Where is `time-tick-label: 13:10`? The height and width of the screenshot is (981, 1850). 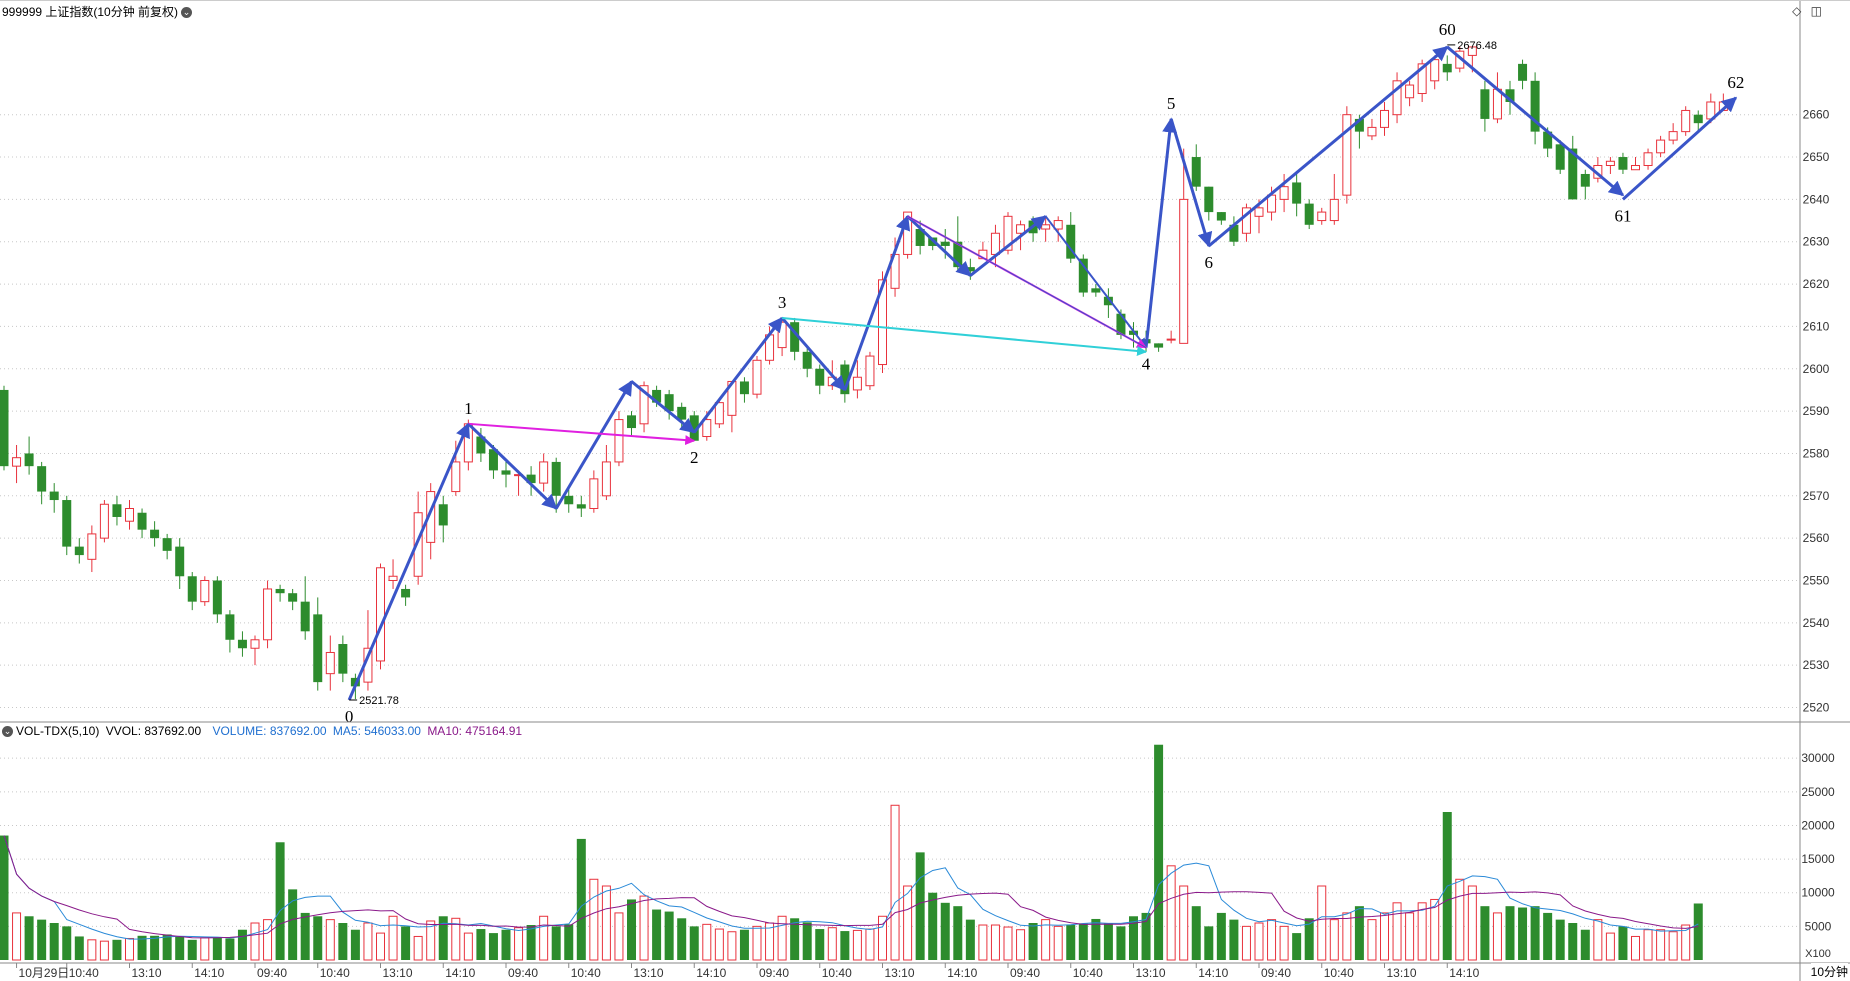
time-tick-label: 13:10 is located at coordinates (1402, 973).